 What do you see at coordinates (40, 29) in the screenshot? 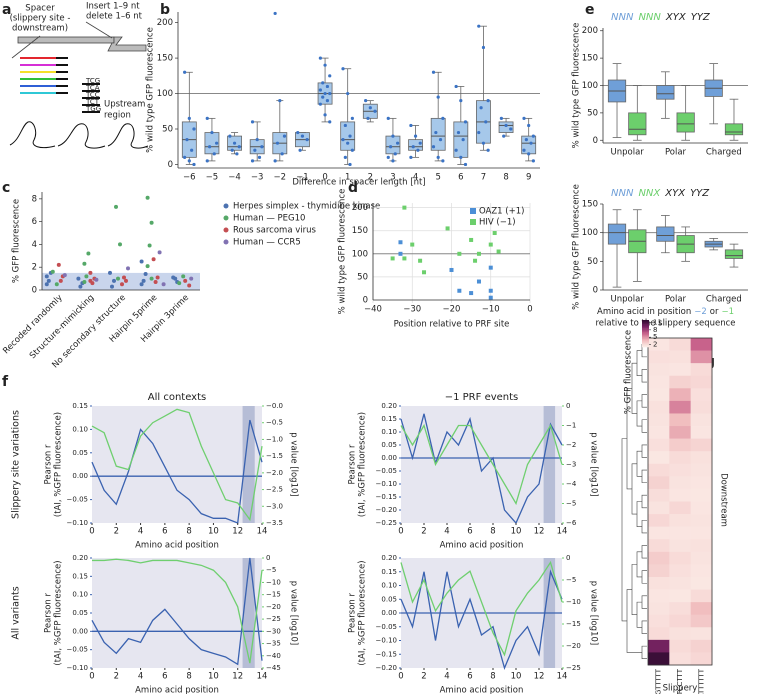
I see `diagram-label: downstream)` at bounding box center [40, 29].